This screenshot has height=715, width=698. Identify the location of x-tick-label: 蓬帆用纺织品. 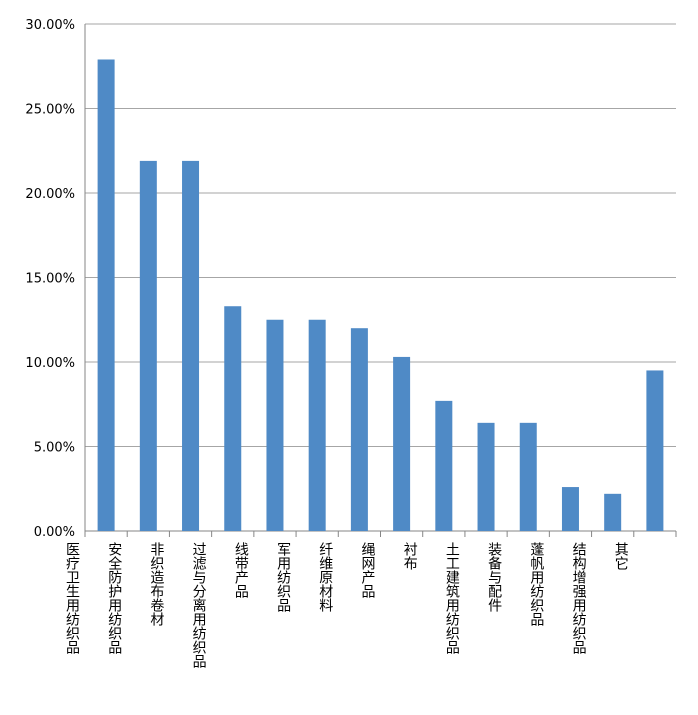
(536, 584).